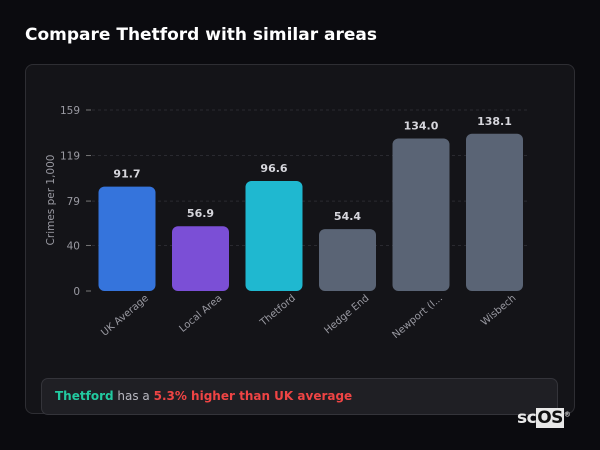 This screenshot has width=600, height=450. I want to click on y-tick-label: 119, so click(70, 157).